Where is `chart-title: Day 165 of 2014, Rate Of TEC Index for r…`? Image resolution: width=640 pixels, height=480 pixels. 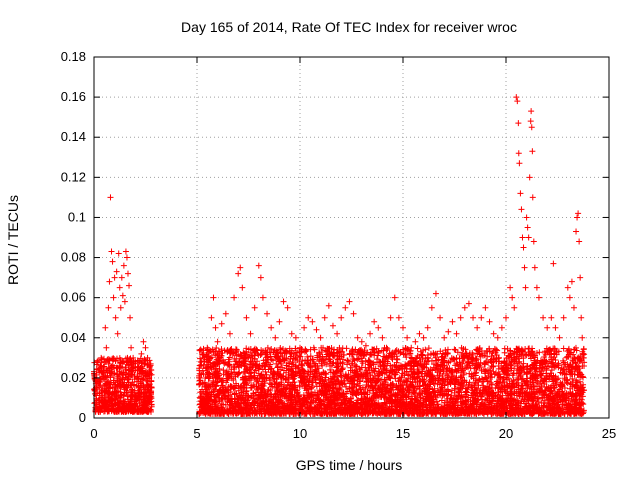
chart-title: Day 165 of 2014, Rate Of TEC Index for r… is located at coordinates (349, 27).